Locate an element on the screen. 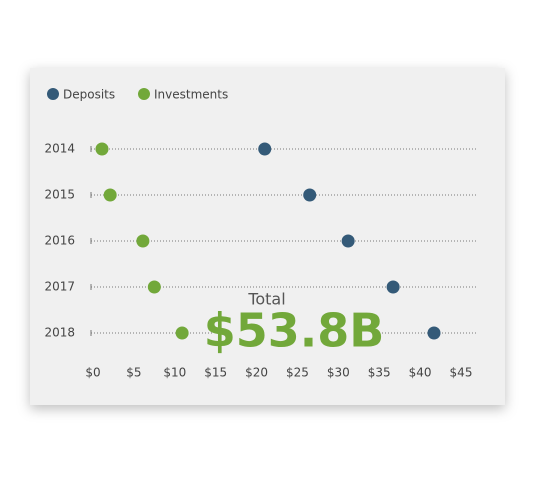  y-tick-label: 2018 is located at coordinates (59, 333).